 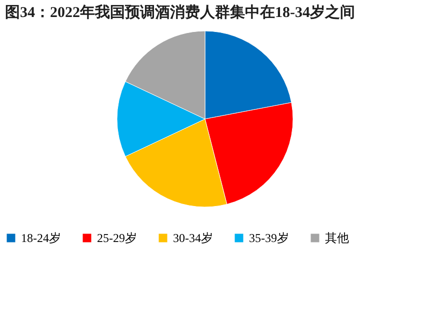 What do you see at coordinates (337, 238) in the screenshot?
I see `legend-label: 其他` at bounding box center [337, 238].